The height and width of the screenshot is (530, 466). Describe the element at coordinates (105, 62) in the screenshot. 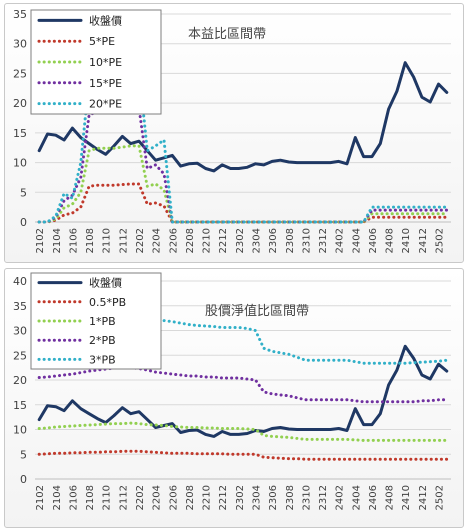

I see `legend-label: 10*PE` at that location.